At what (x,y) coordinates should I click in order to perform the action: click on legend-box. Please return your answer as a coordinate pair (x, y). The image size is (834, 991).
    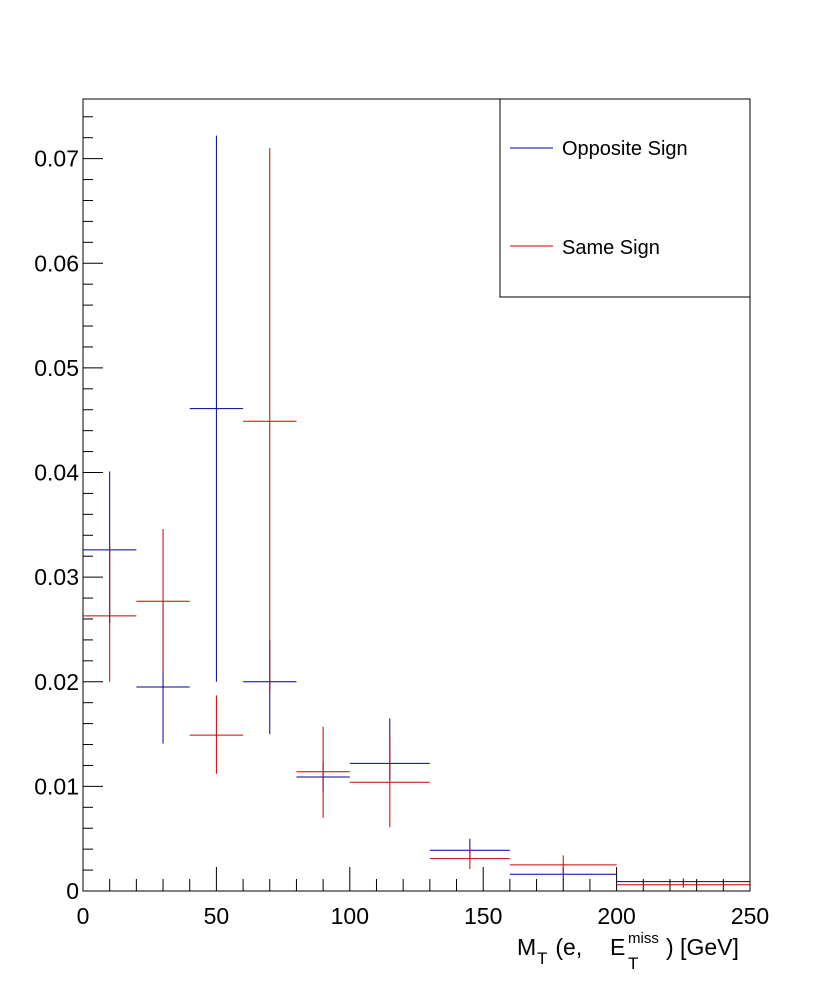
    Looking at the image, I should click on (625, 198).